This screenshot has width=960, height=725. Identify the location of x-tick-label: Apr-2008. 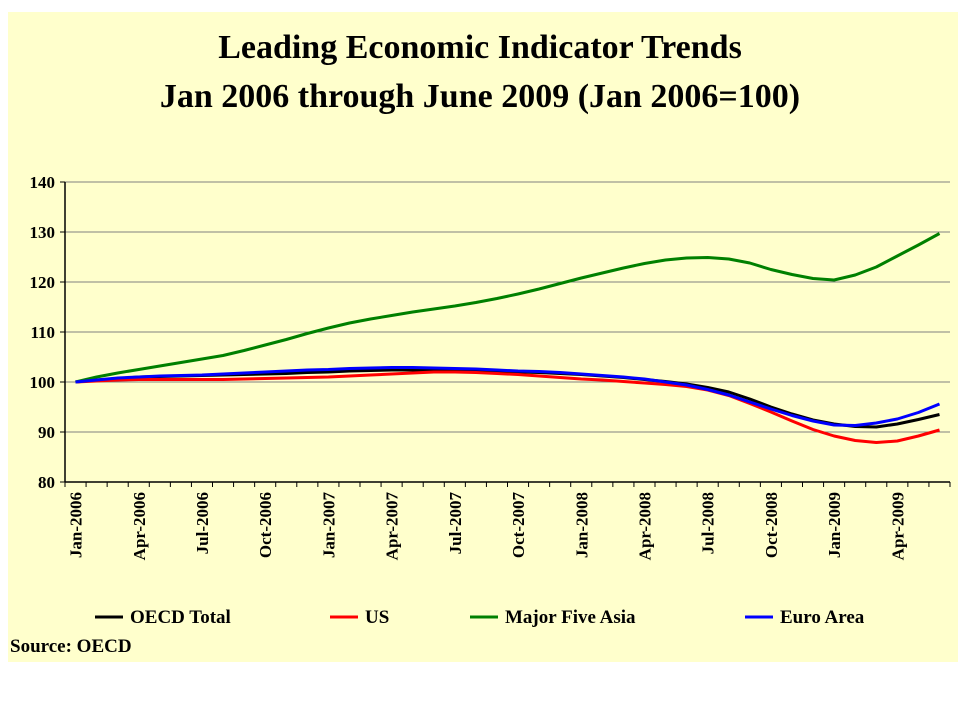
(644, 526).